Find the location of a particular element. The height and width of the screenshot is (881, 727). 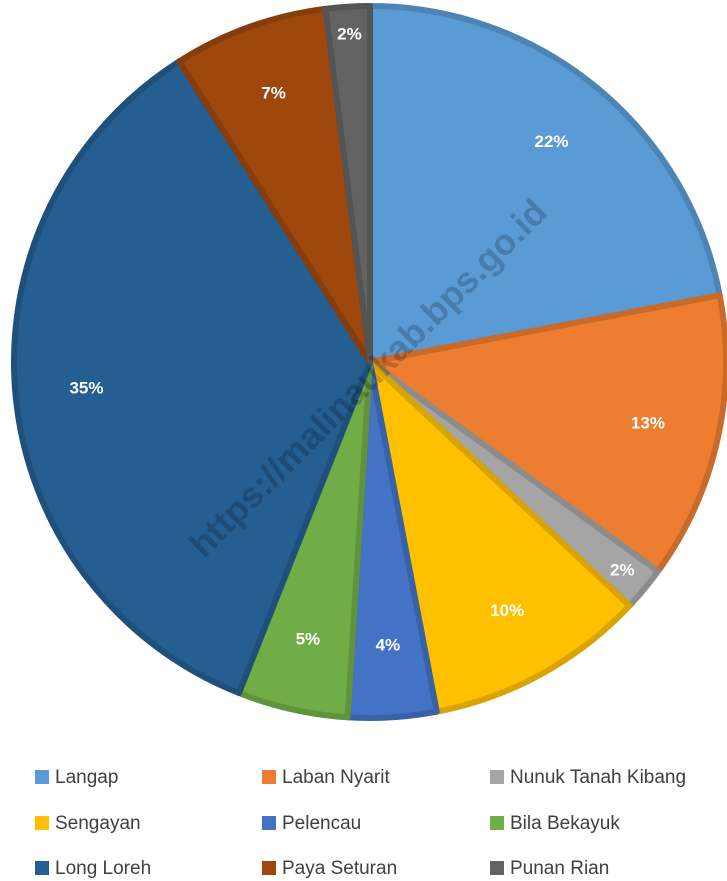

legend-label: Long Loreh is located at coordinates (103, 868).